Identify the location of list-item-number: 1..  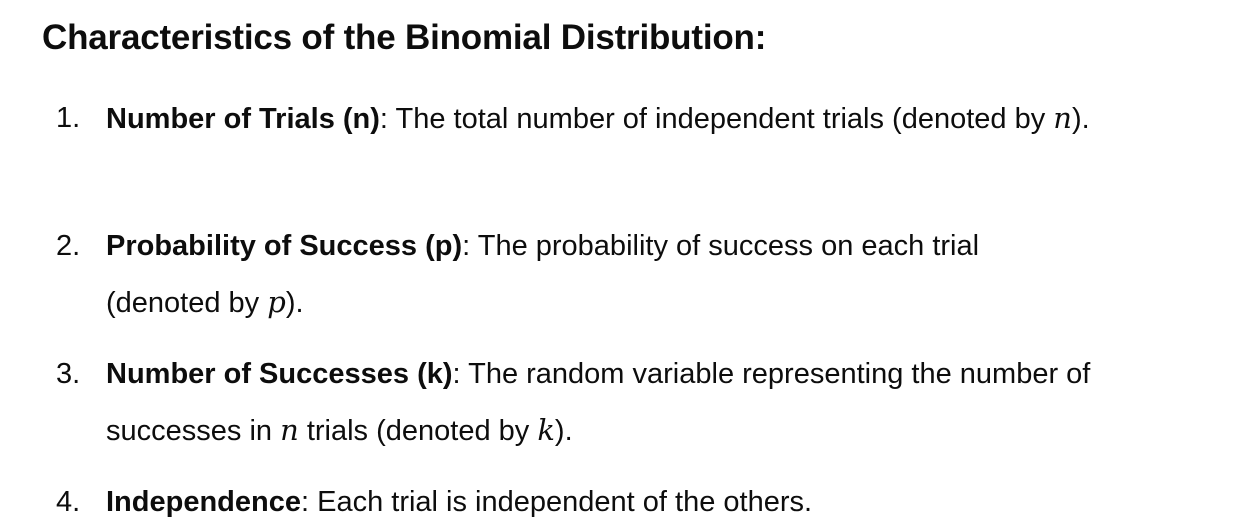
(68, 118).